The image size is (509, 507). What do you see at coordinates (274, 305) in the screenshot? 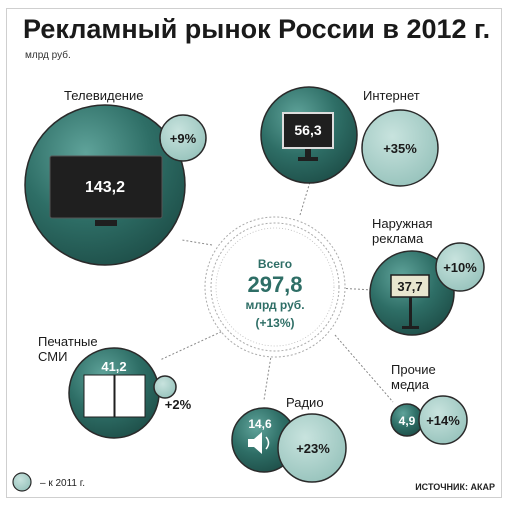
I see `total-unit: млрд руб.` at bounding box center [274, 305].